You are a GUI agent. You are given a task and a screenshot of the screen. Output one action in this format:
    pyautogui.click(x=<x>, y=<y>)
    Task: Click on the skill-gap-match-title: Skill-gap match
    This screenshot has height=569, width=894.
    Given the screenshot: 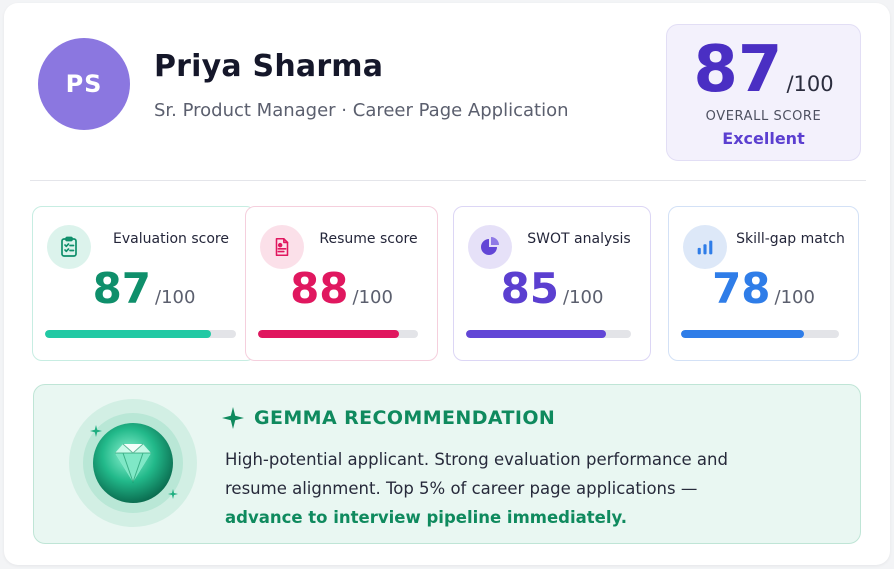 What is the action you would take?
    pyautogui.click(x=790, y=239)
    